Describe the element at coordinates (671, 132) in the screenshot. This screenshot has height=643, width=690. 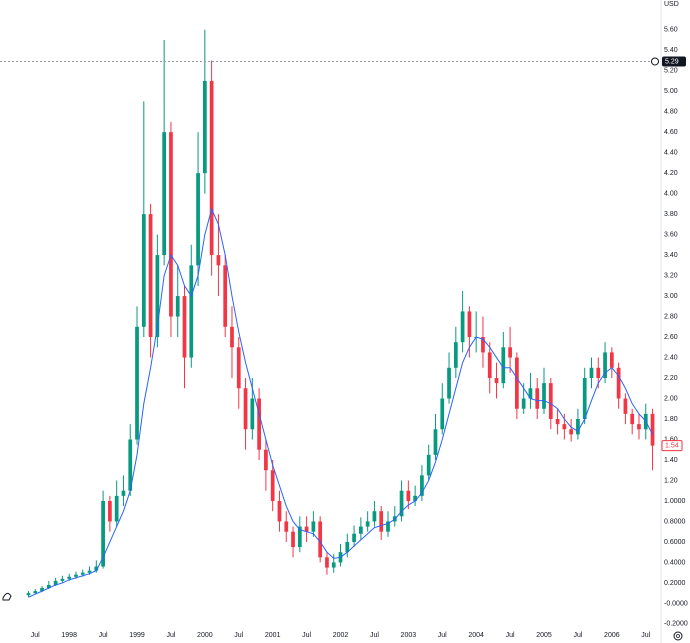
I see `y-tick-label: 4.60` at that location.